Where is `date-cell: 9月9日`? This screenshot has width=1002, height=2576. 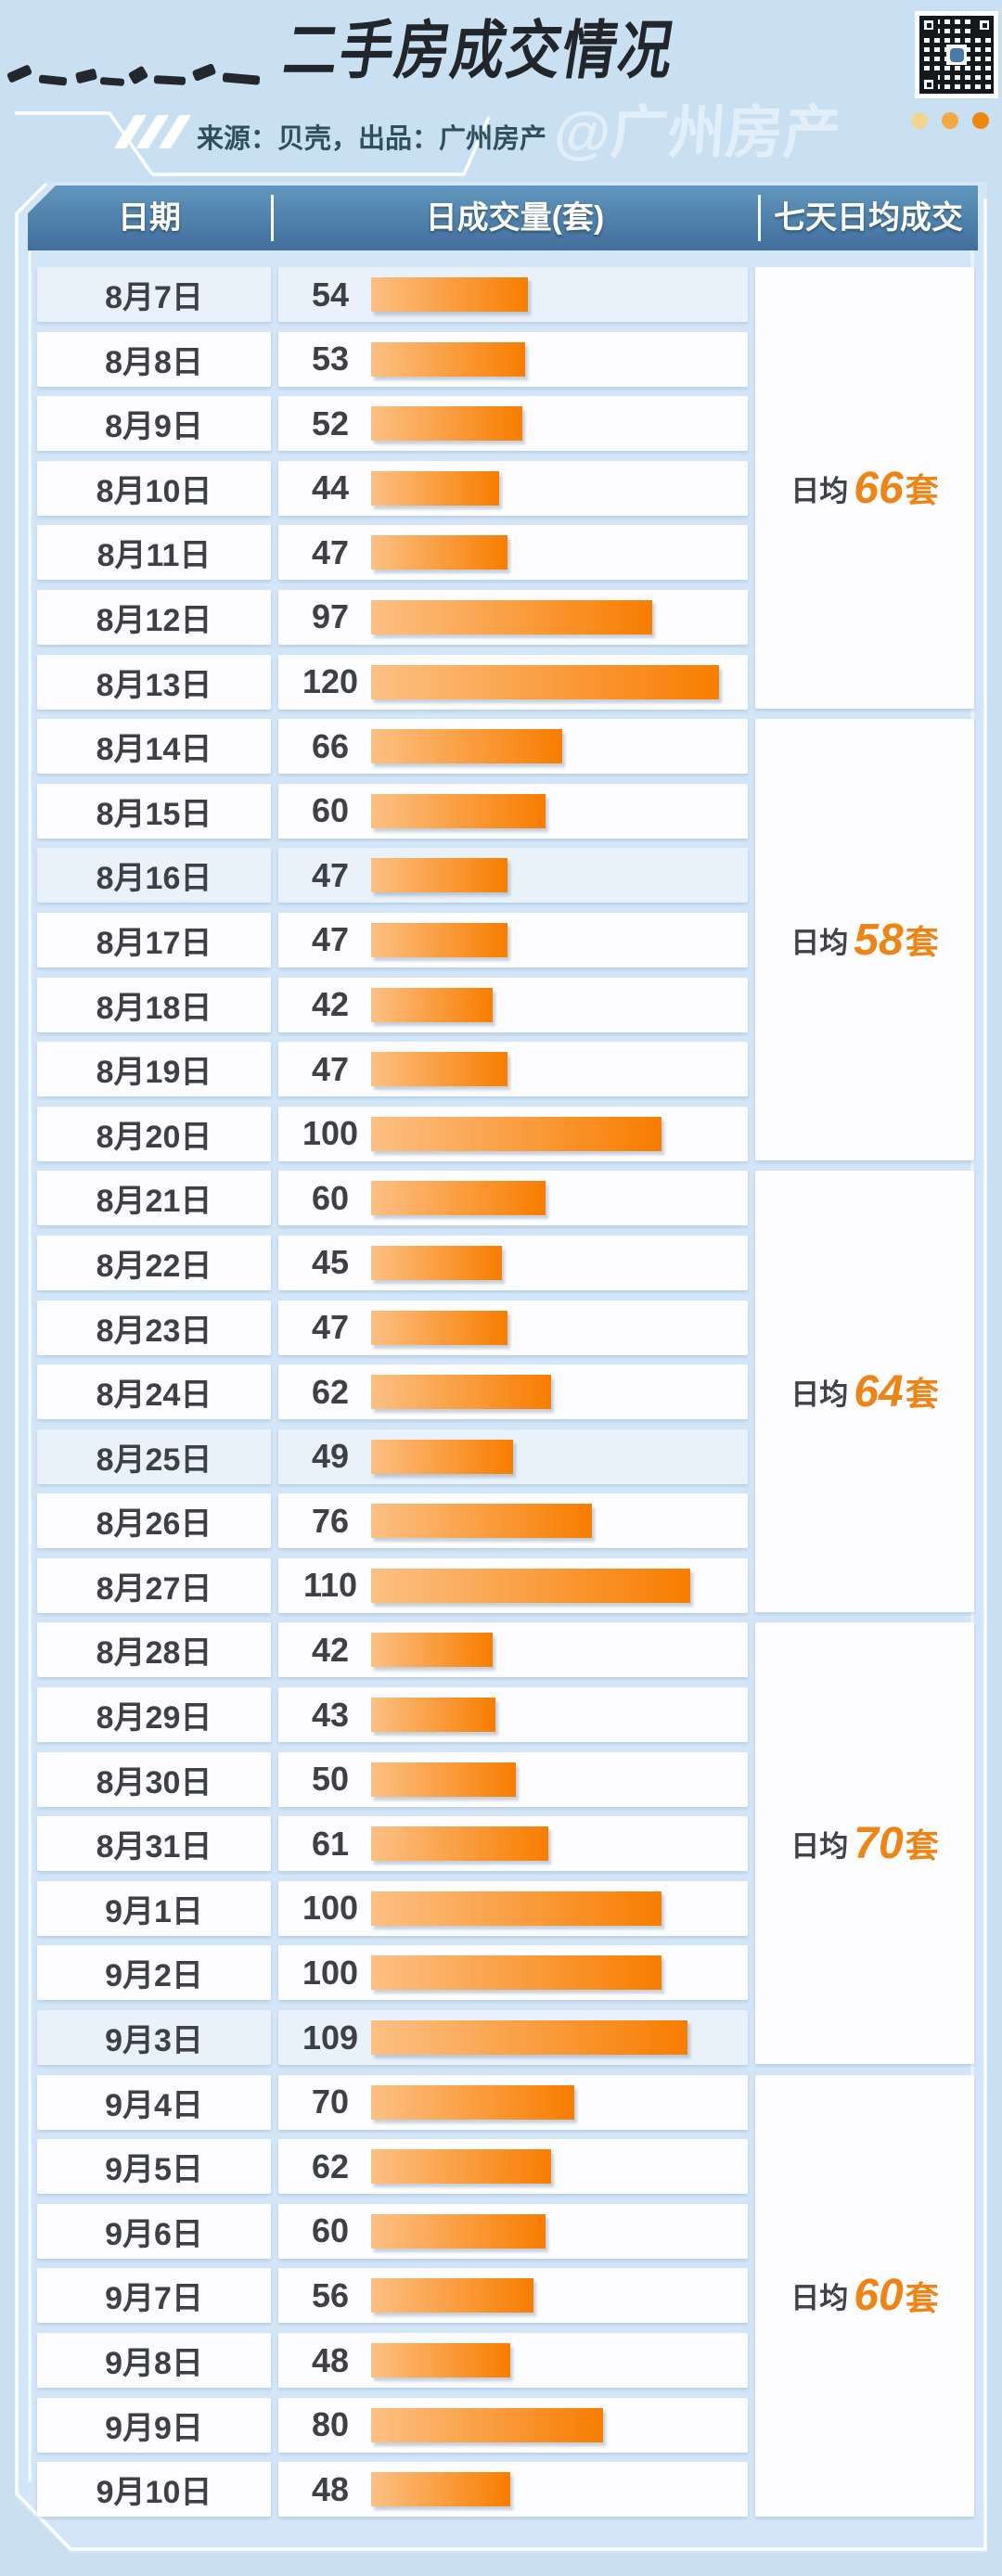 date-cell: 9月9日 is located at coordinates (154, 2425).